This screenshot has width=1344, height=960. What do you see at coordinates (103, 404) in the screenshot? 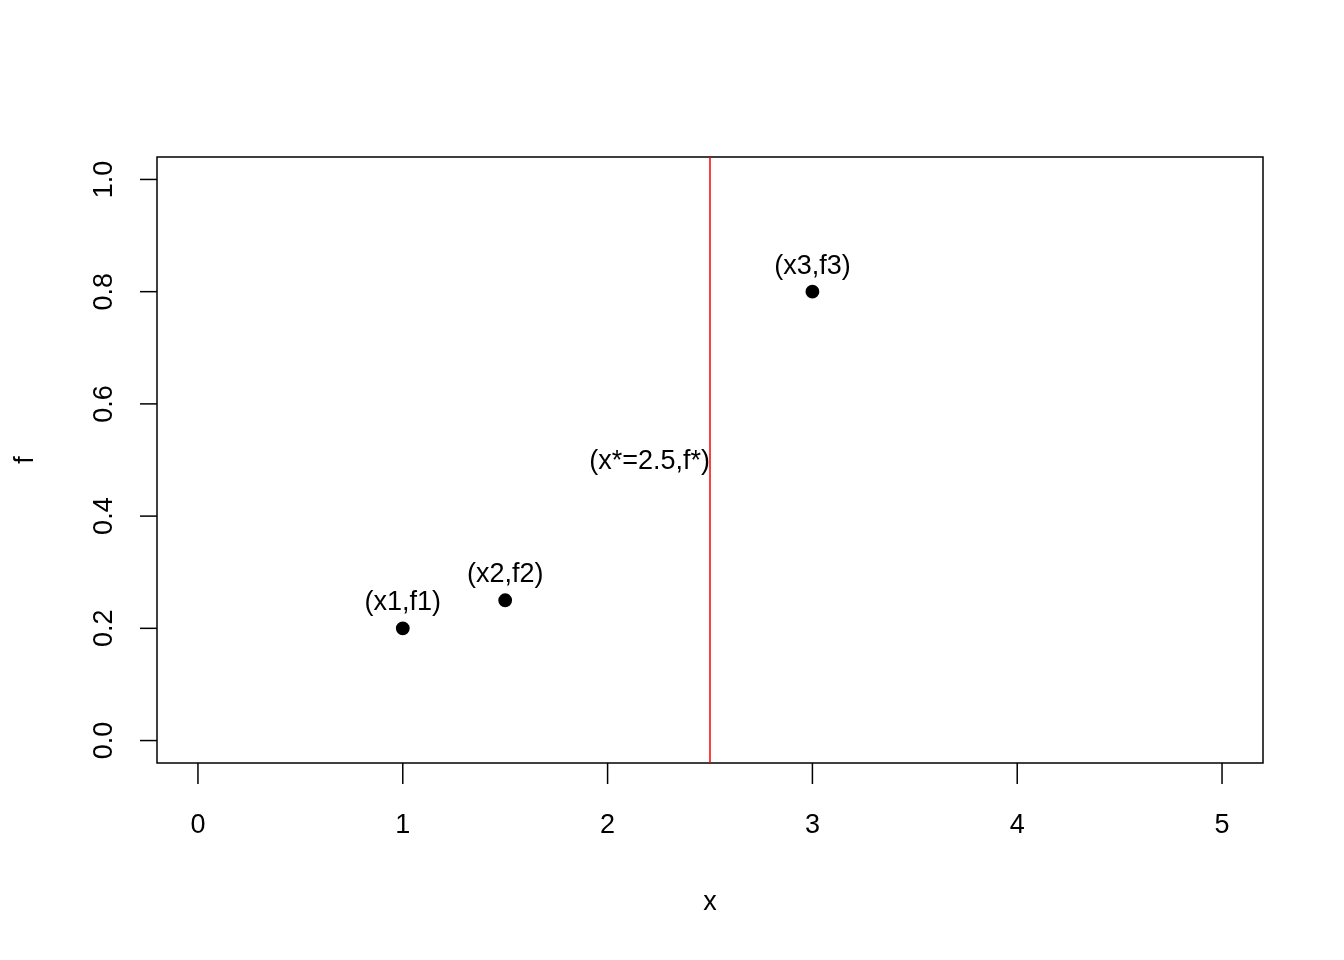
I see `y-tick-label: 0.6` at bounding box center [103, 404].